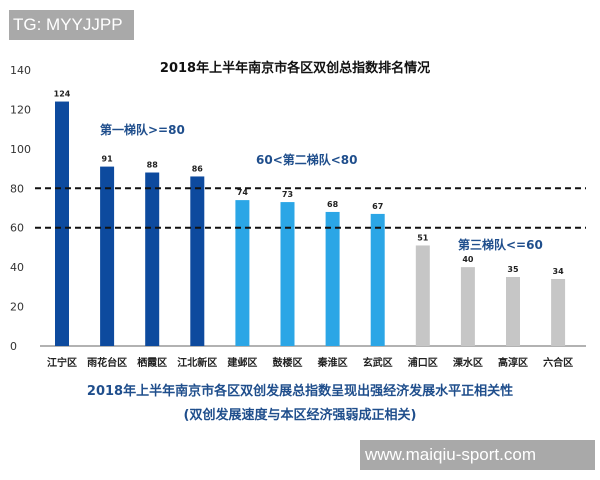 The image size is (600, 480). What do you see at coordinates (295, 68) in the screenshot?
I see `chart-title: 2018年上半年南京市各区双创总指数排名情况` at bounding box center [295, 68].